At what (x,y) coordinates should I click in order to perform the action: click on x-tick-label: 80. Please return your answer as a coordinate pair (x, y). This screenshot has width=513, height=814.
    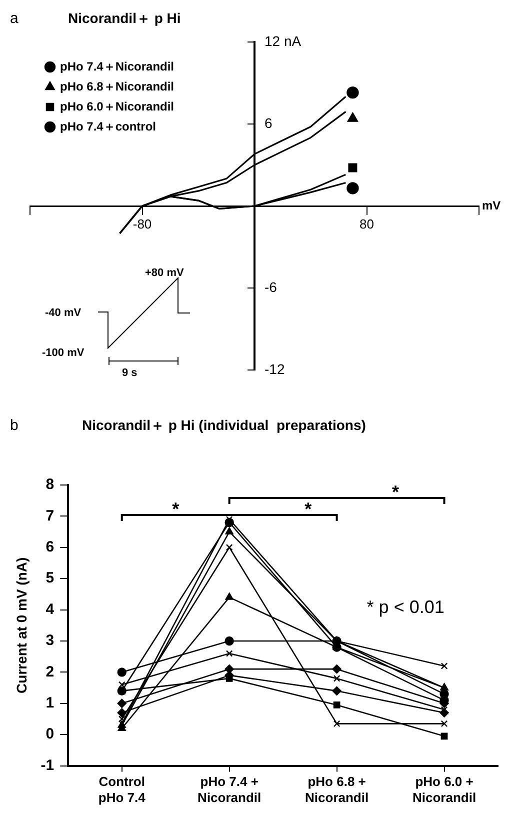
    Looking at the image, I should click on (367, 224).